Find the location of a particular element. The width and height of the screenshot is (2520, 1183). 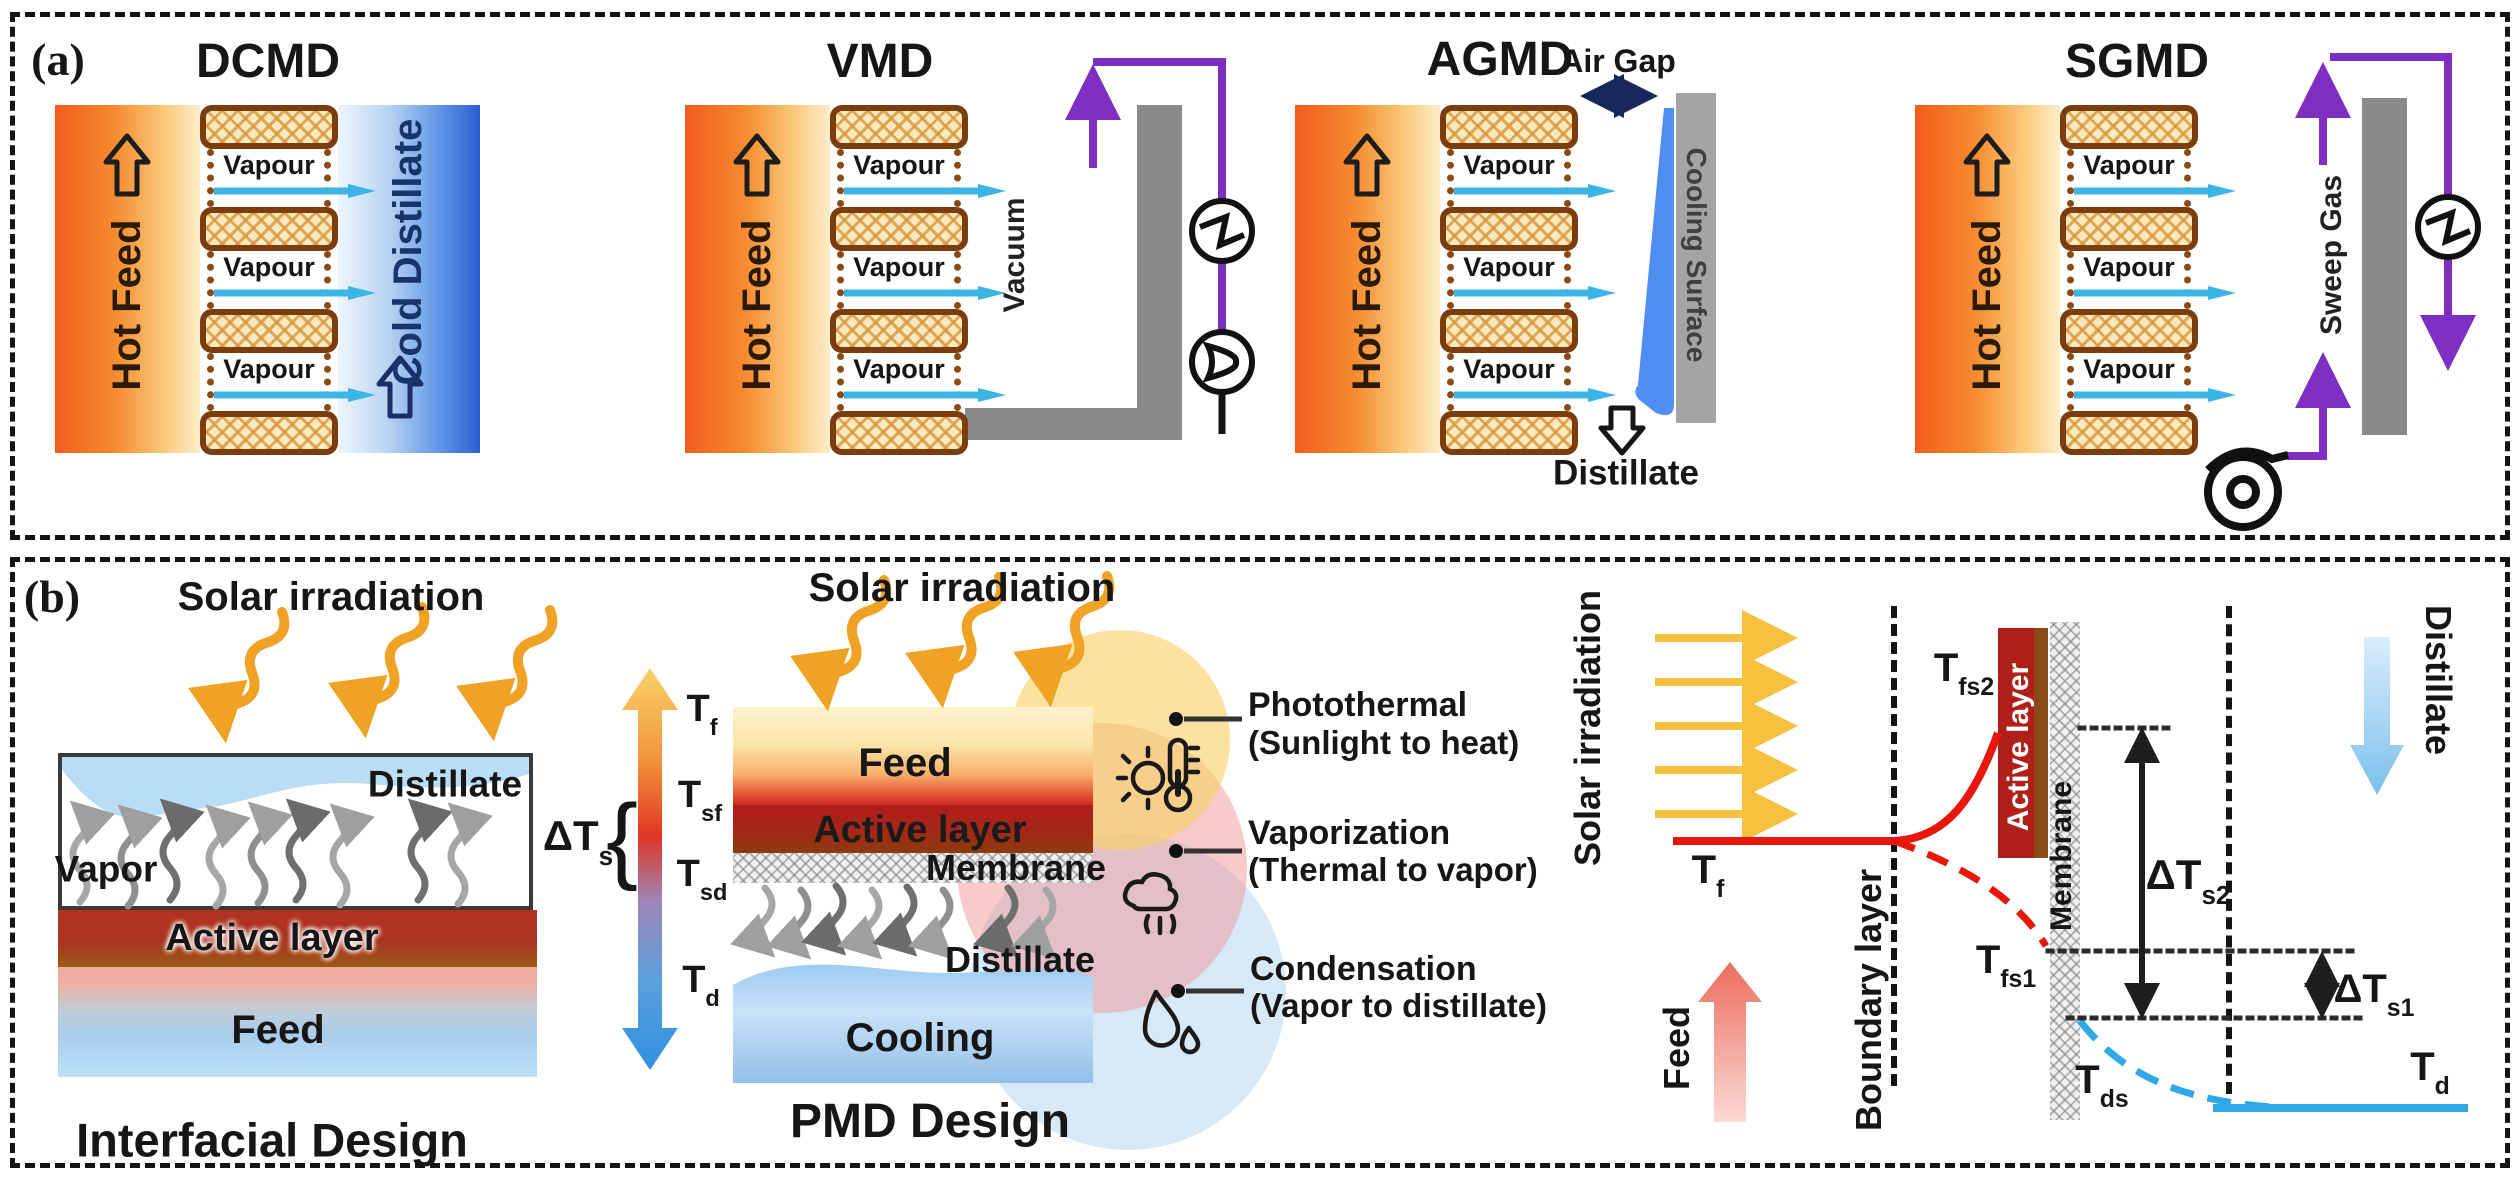

agmd-air-gap-label: Air Gap is located at coordinates (1618, 61).